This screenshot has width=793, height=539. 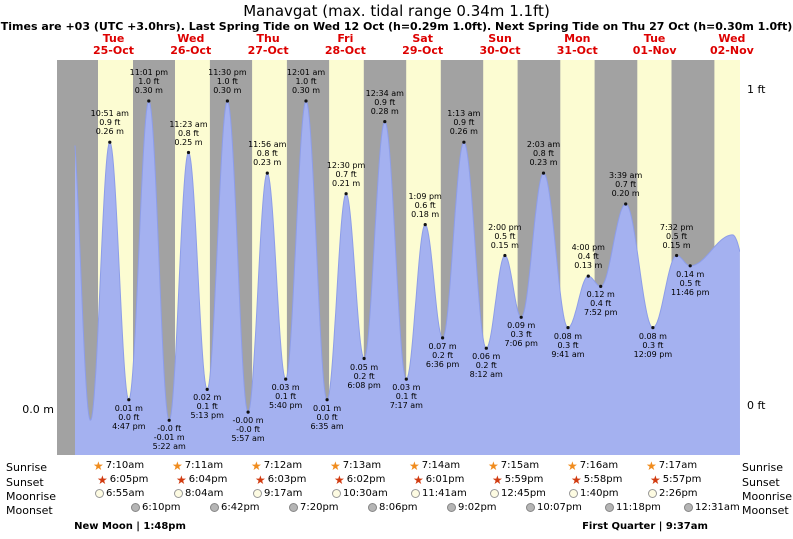 What do you see at coordinates (568, 354) in the screenshot?
I see `annotation-line: 9:41 am` at bounding box center [568, 354].